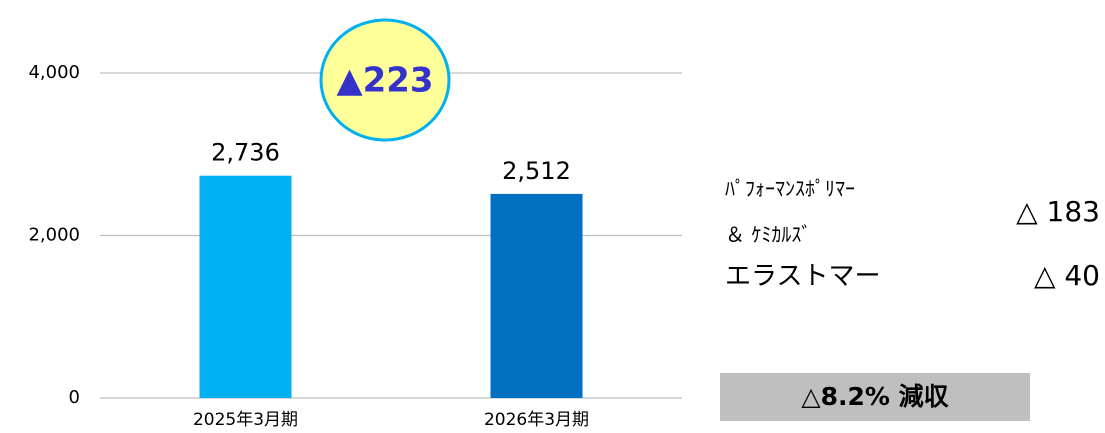 Image resolution: width=1105 pixels, height=433 pixels. I want to click on change-badge-bg, so click(385, 80).